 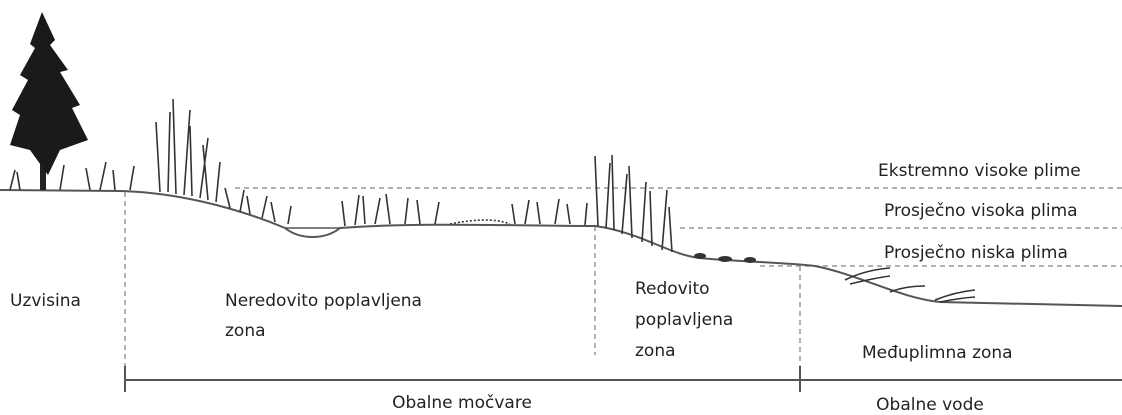 What do you see at coordinates (937, 353) in the screenshot?
I see `zone-label: Međuplimna zona` at bounding box center [937, 353].